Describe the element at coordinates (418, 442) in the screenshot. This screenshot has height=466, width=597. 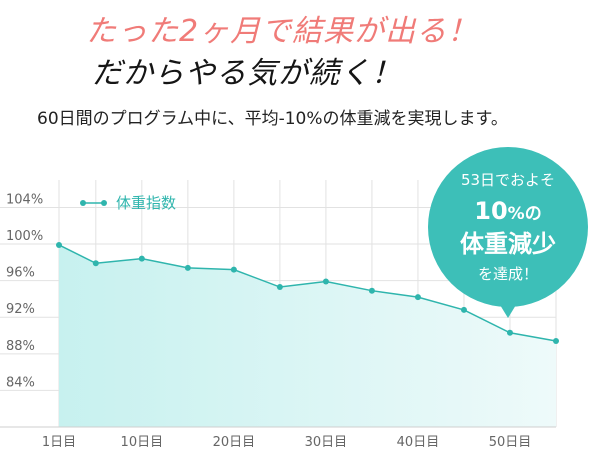
I see `x-tick-label: 40日目` at that location.